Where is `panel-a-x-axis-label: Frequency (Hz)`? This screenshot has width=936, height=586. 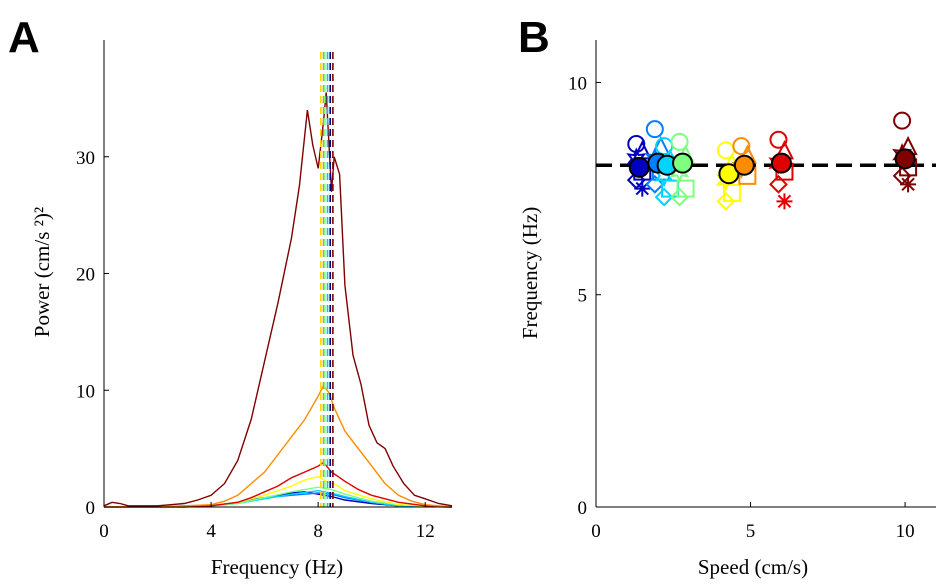 panel-a-x-axis-label: Frequency (Hz) is located at coordinates (277, 567).